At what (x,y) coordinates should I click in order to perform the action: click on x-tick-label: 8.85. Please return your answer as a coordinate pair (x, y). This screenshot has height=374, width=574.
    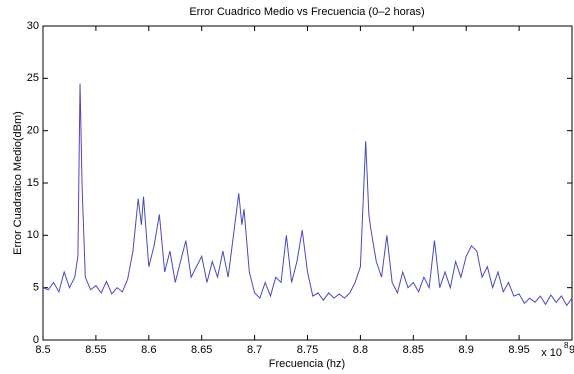
    Looking at the image, I should click on (413, 350).